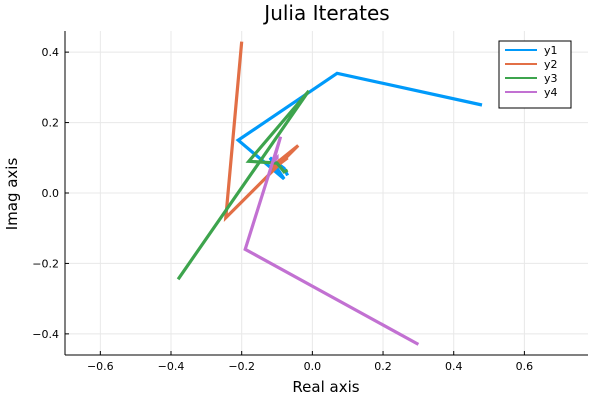  What do you see at coordinates (313, 366) in the screenshot?
I see `x-tick-label: 0.0` at bounding box center [313, 366].